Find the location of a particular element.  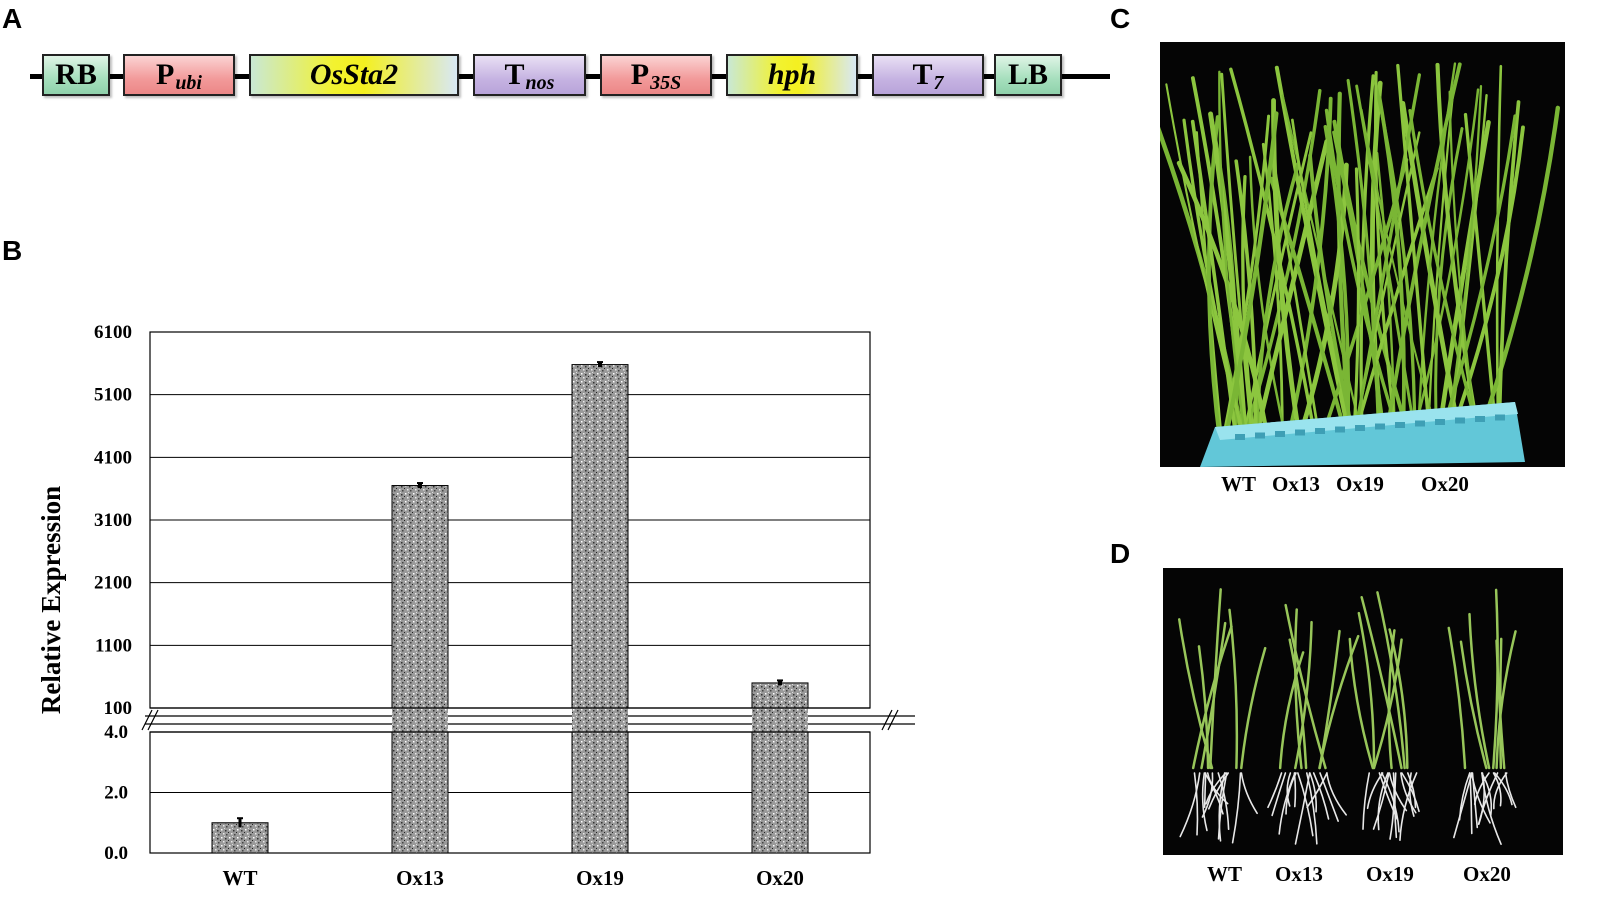

photo-c-label-ox13: Ox13 is located at coordinates (1296, 484).